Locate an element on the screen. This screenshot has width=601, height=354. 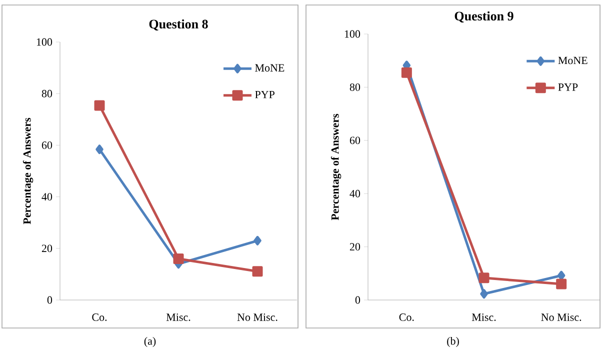
text: (b) is located at coordinates (453, 342).